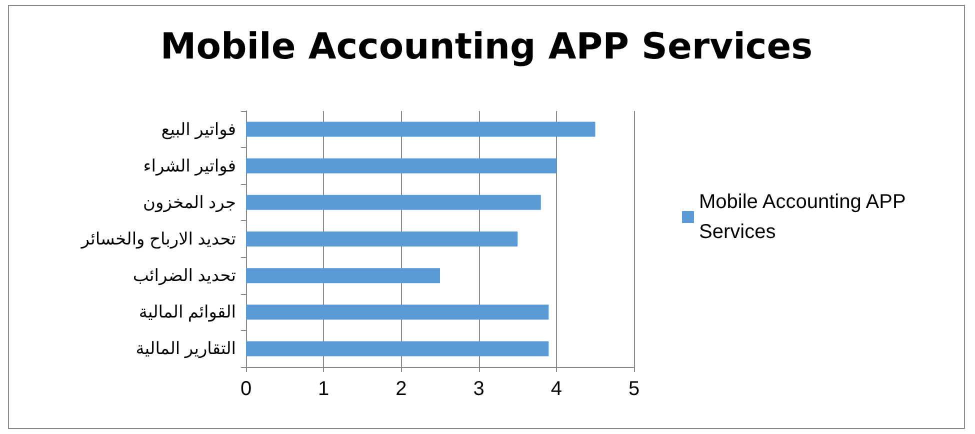 This screenshot has width=975, height=434. What do you see at coordinates (198, 130) in the screenshot?
I see `y-tick-label: فواتير البيع` at bounding box center [198, 130].